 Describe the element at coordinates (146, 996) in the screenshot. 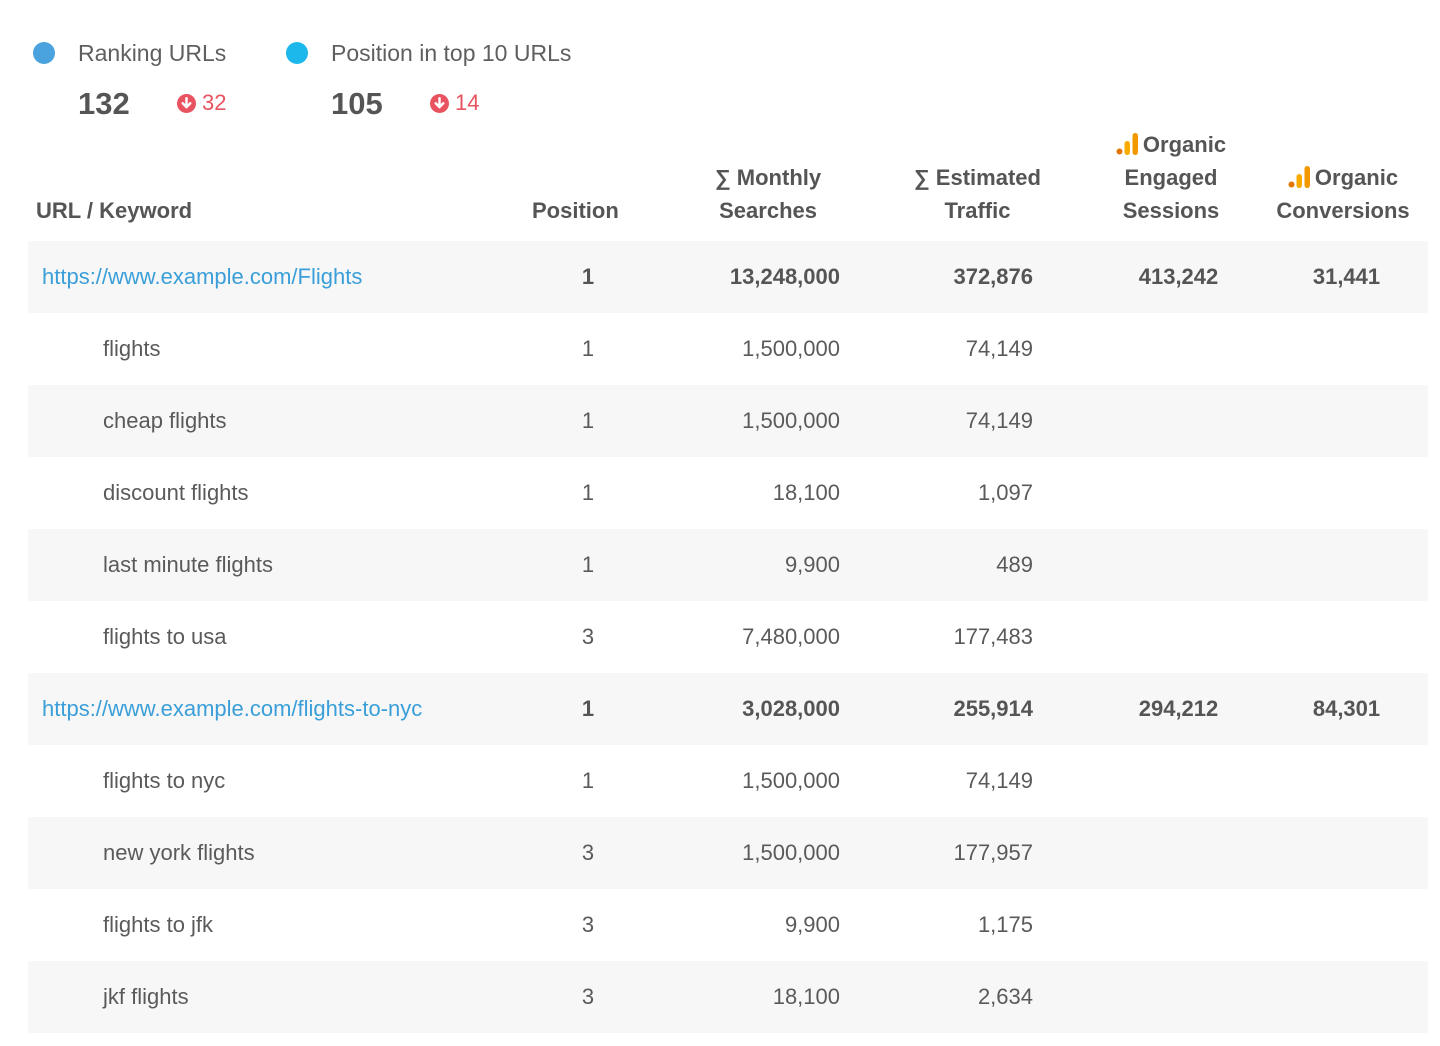

I see `keyword-cell: jkf flights` at that location.